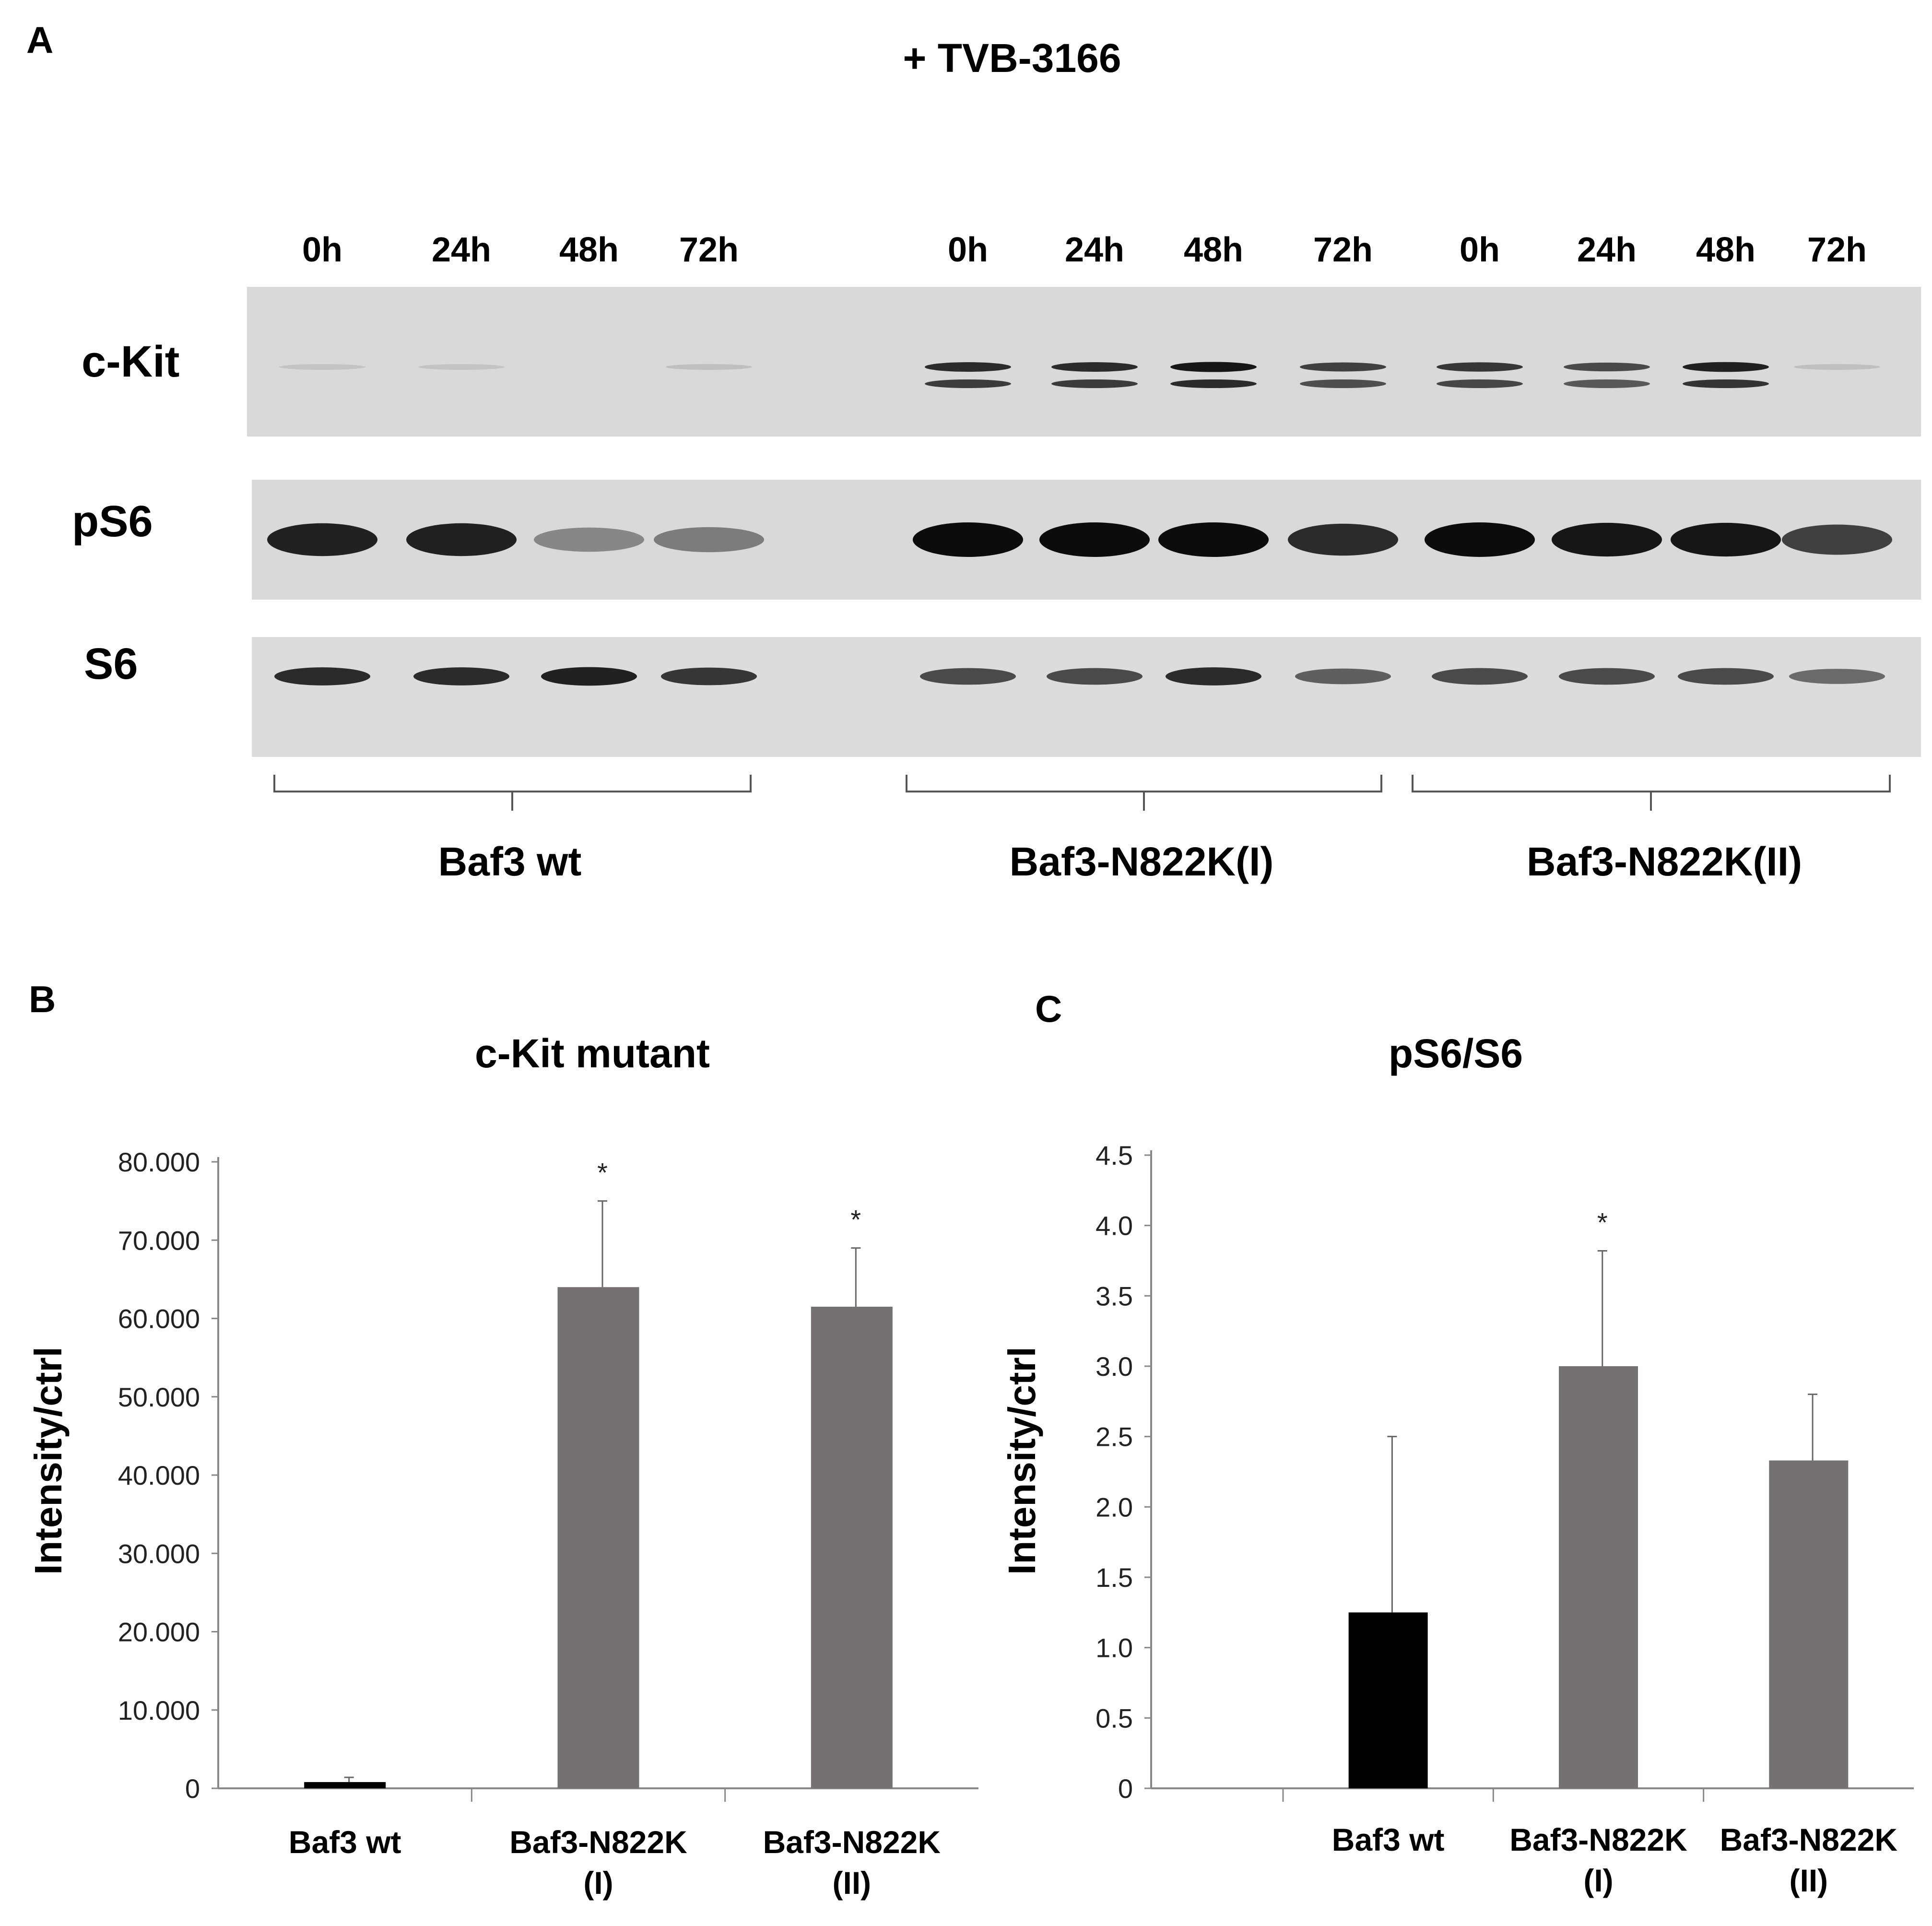  What do you see at coordinates (130, 362) in the screenshot?
I see `blot-ckit-label: c-Kit` at bounding box center [130, 362].